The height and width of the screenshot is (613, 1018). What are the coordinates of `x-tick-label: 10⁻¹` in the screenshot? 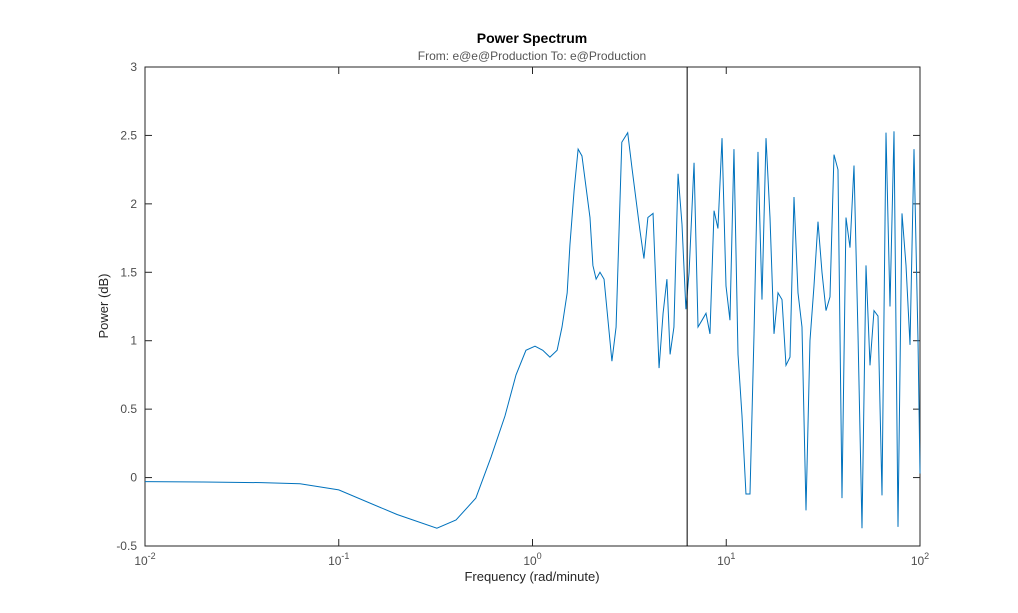 It's located at (338, 559).